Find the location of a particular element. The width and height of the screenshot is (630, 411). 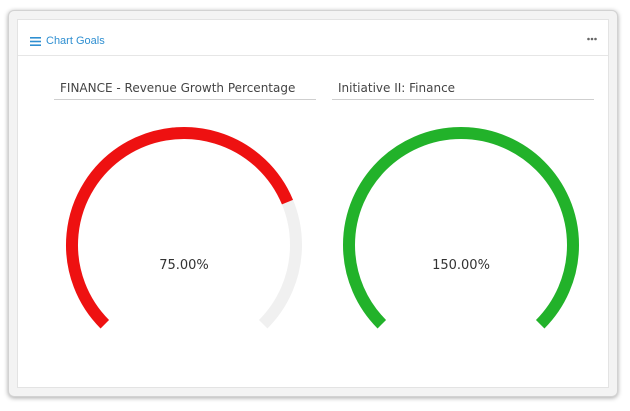

panel-header: Chart Goals is located at coordinates (313, 38).